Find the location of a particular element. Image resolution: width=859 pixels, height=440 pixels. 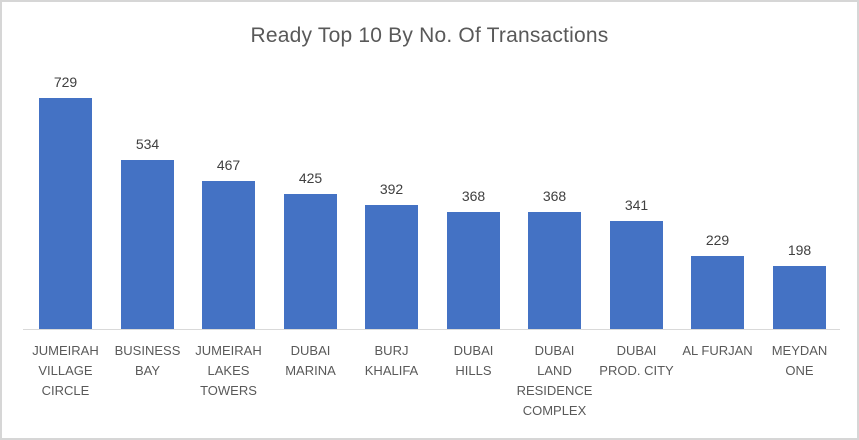

value-label: 198 is located at coordinates (799, 250).